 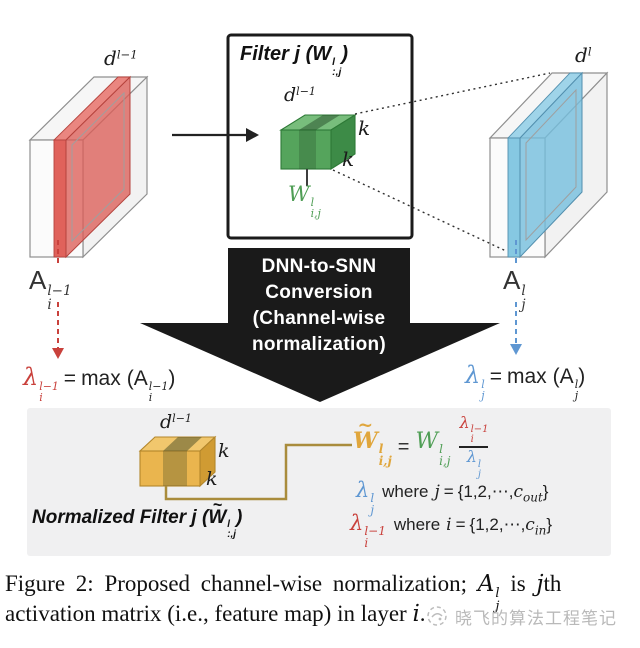 What do you see at coordinates (551, 165) in the screenshot?
I see `output-inner-plane-outline` at bounding box center [551, 165].